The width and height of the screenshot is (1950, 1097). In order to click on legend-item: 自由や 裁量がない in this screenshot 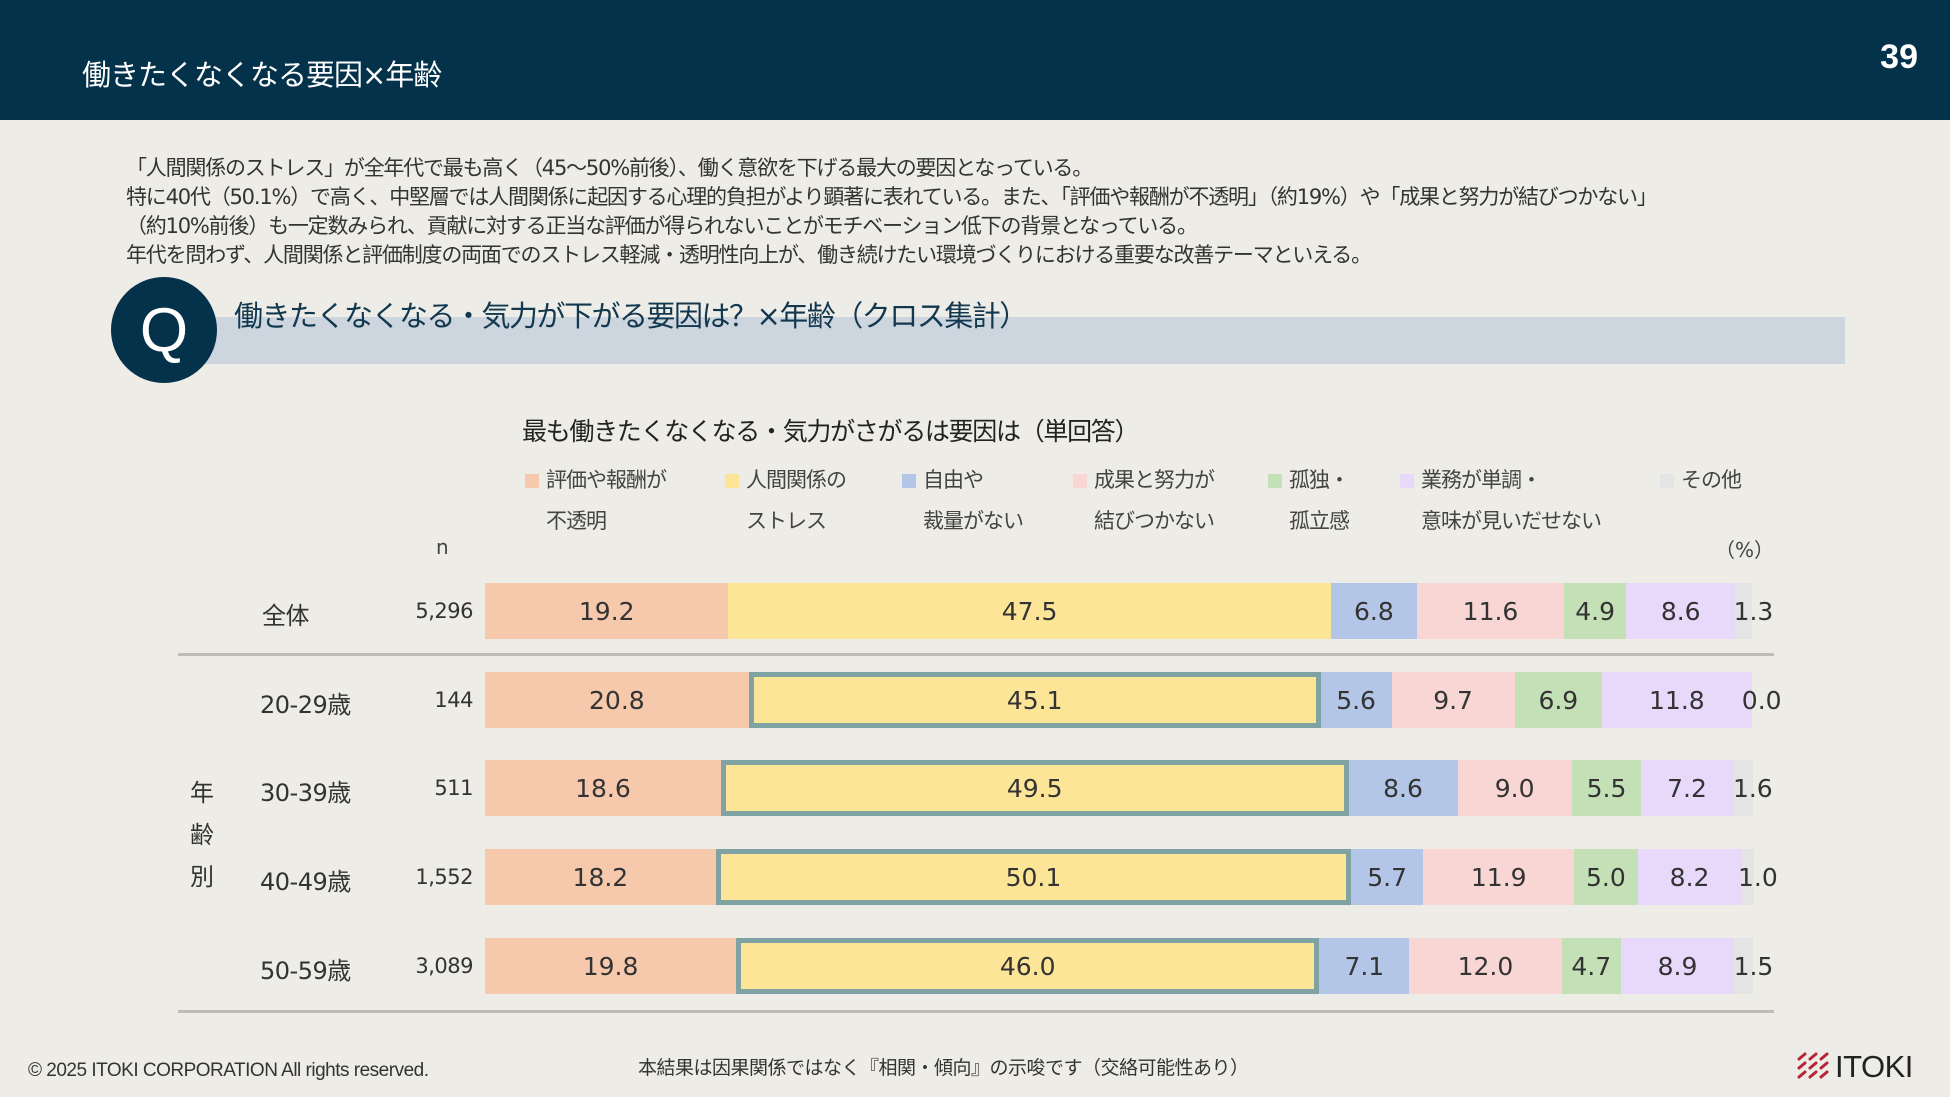, I will do `click(963, 501)`.